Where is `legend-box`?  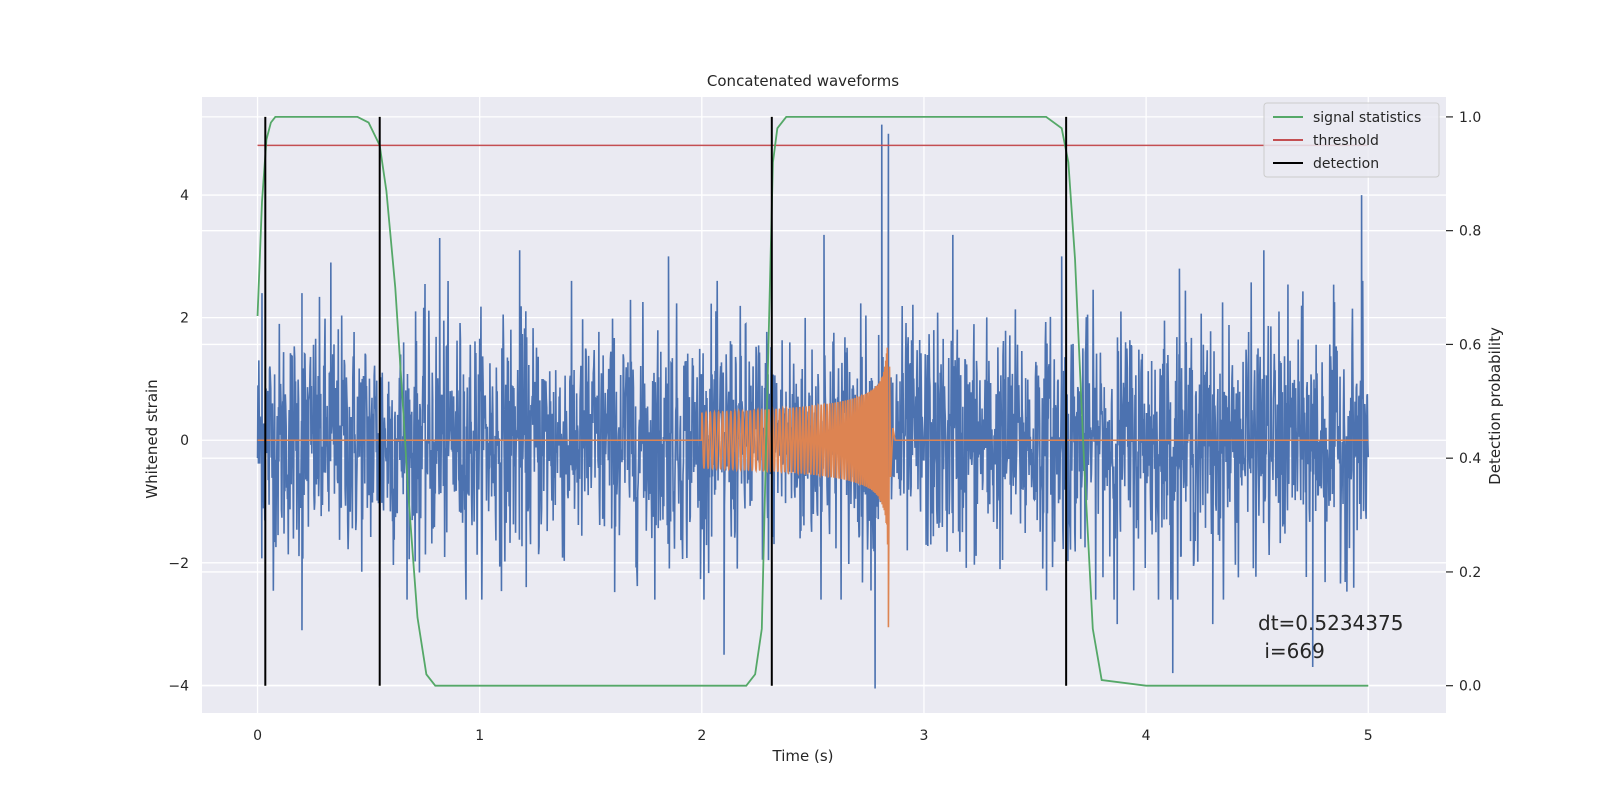 legend-box is located at coordinates (1351, 140).